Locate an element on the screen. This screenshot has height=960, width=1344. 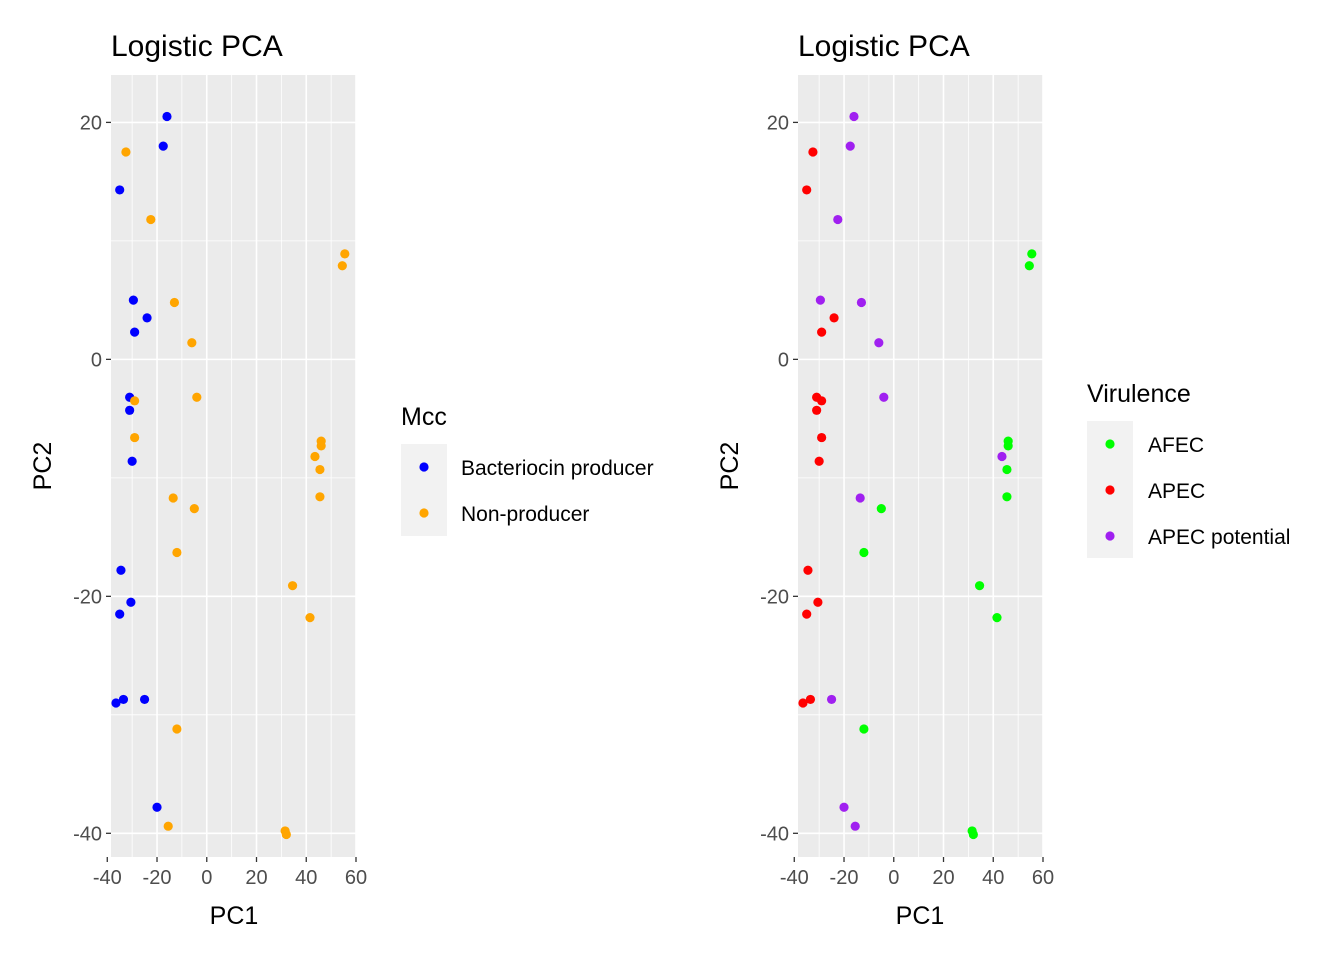
legend-title: Virulence is located at coordinates (1139, 394).